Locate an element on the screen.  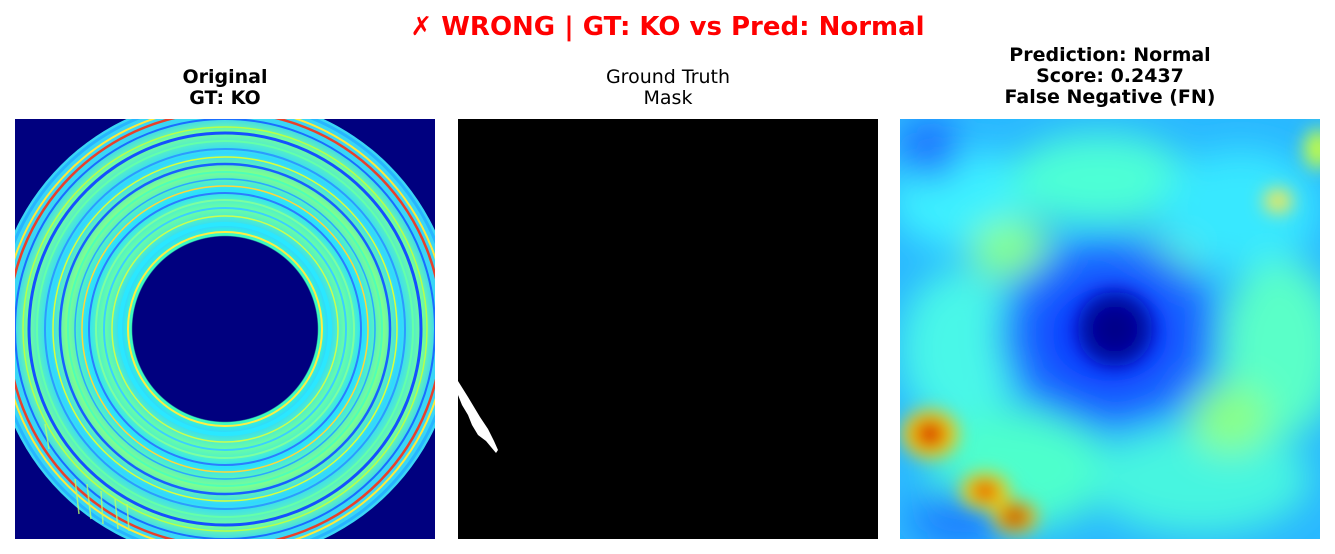
mask-title-line-1: Ground Truth is located at coordinates (668, 77).